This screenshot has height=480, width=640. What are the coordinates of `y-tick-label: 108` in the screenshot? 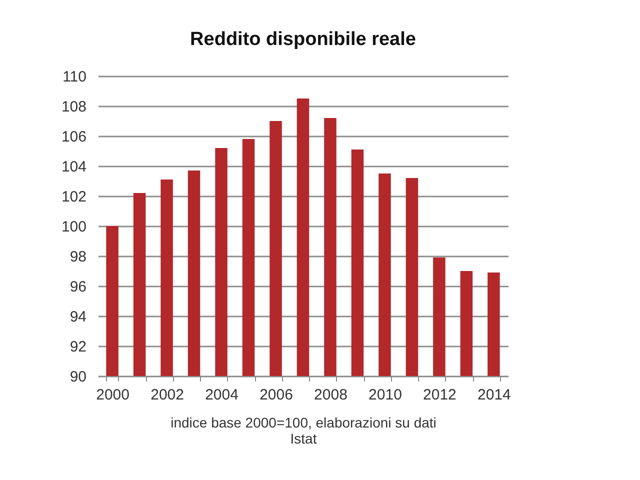 It's located at (73, 107).